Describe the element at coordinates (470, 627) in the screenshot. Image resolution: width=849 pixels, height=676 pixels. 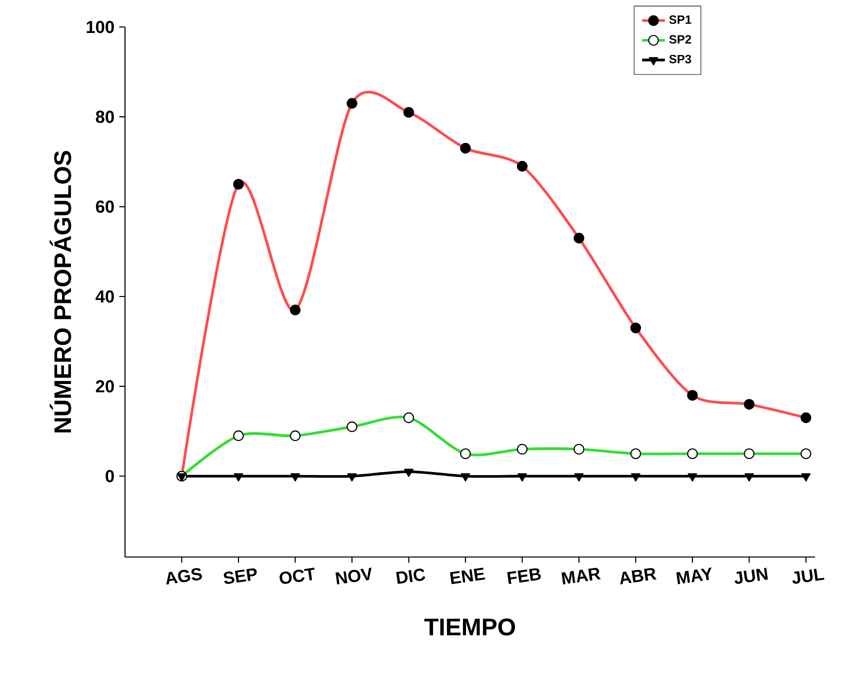
I see `x-axis-title: TIEMPO` at that location.